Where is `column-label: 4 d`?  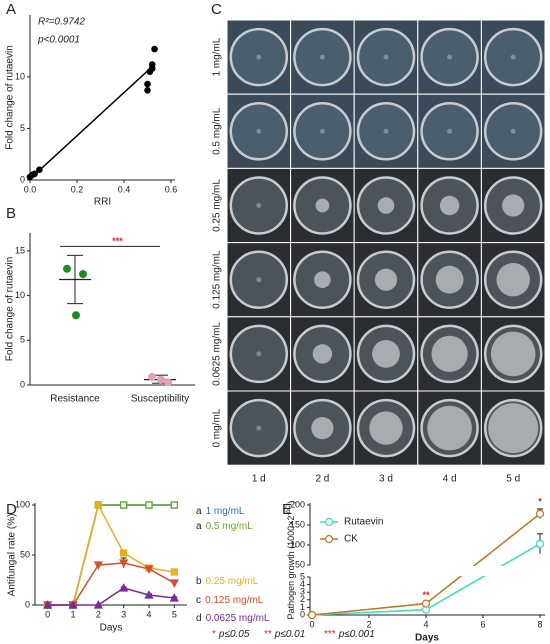
column-label: 4 d is located at coordinates (450, 479).